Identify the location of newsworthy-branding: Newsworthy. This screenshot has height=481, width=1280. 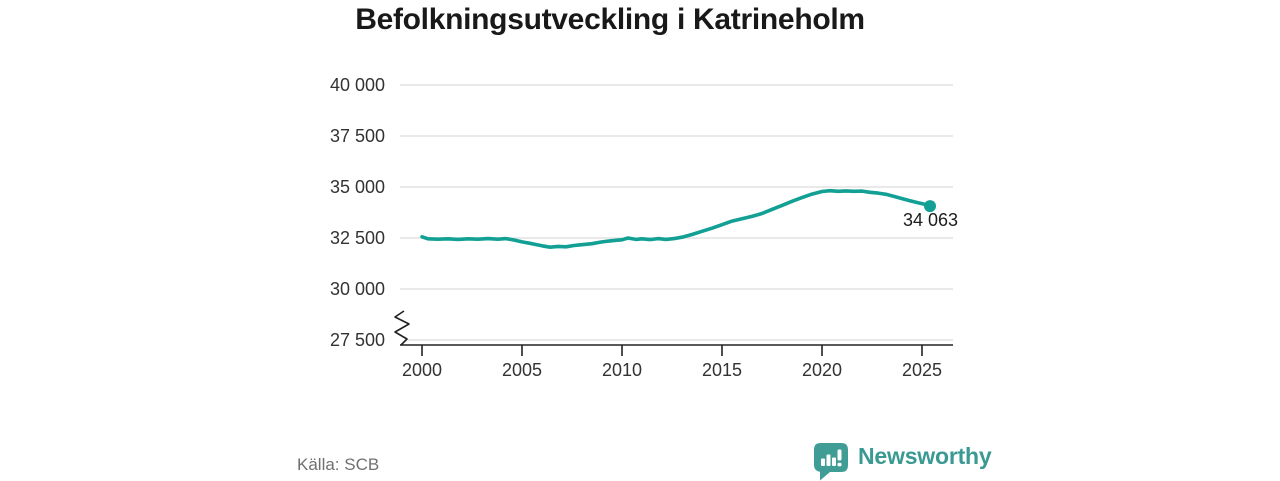
(902, 461).